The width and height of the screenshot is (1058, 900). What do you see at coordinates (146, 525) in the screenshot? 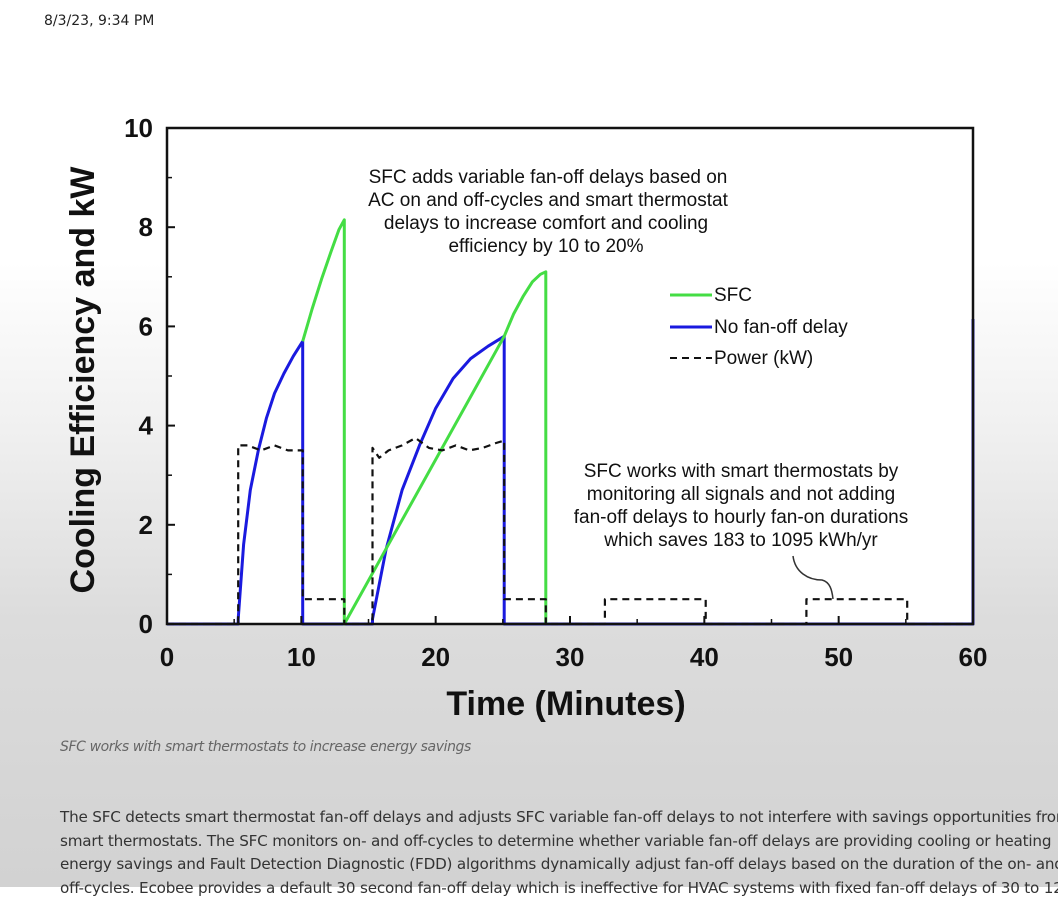
I see `y-tick-label: 2` at bounding box center [146, 525].